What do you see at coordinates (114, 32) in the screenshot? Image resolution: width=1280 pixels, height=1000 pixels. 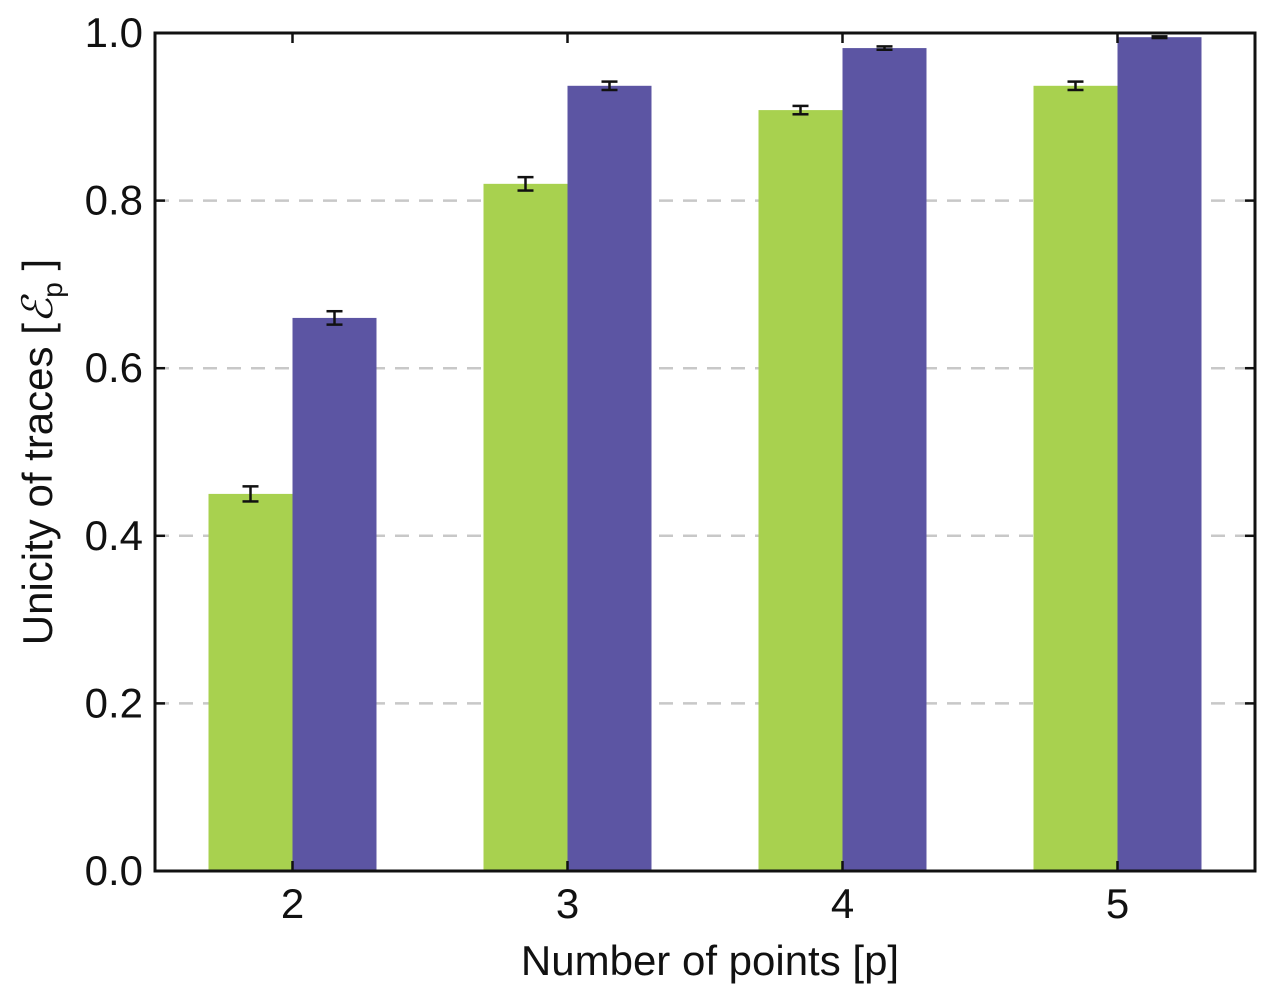 I see `y-tick-label: 1.0` at bounding box center [114, 32].